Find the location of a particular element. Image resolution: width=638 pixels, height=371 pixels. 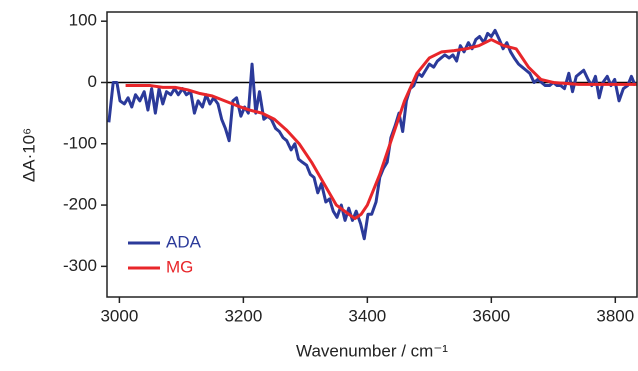

x-tick-label: 3200 is located at coordinates (243, 315).